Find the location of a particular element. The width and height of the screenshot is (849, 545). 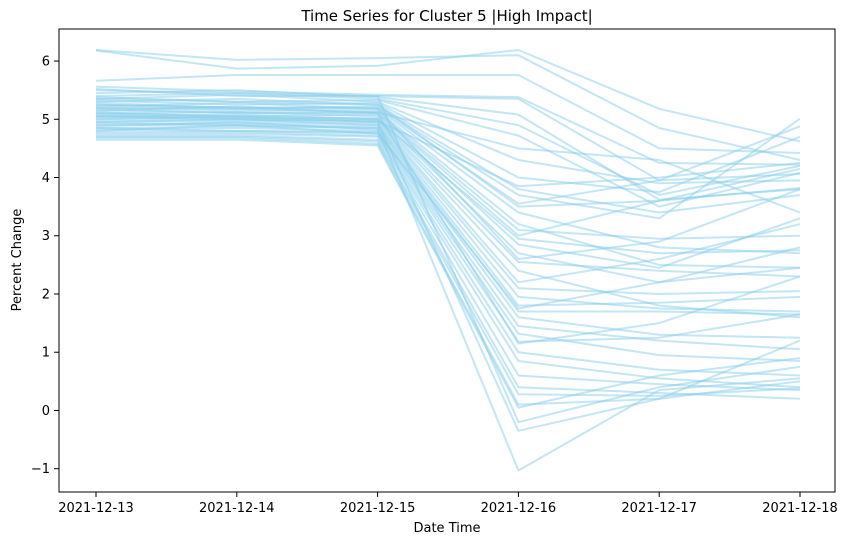

y-tick-label: 3 is located at coordinates (46, 236).